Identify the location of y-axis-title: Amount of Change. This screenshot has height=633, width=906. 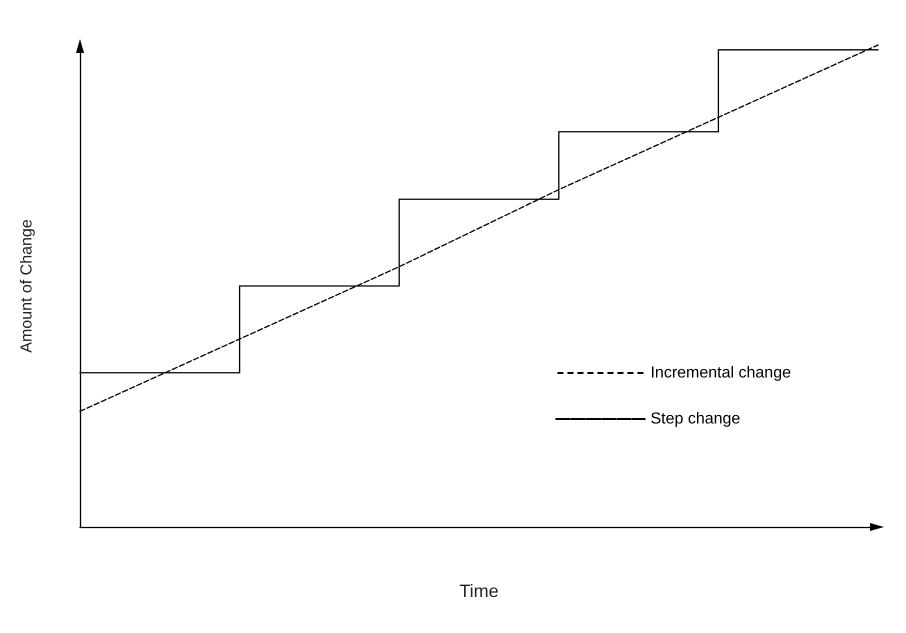
(27, 286).